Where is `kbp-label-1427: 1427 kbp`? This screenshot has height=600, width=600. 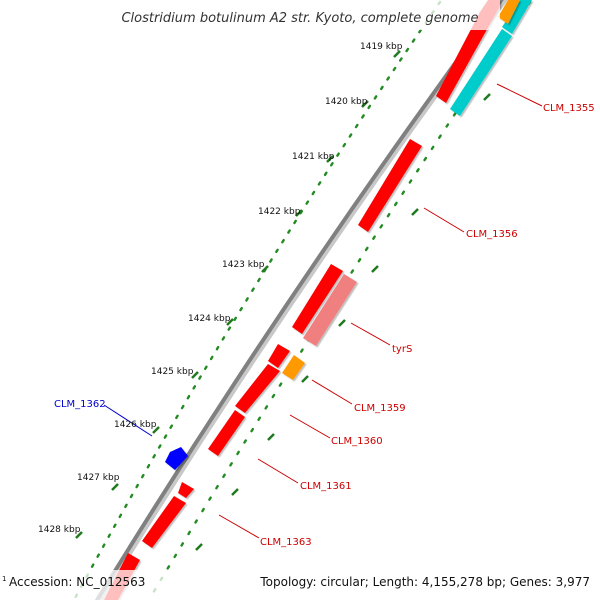
kbp-label-1427: 1427 kbp is located at coordinates (98, 478).